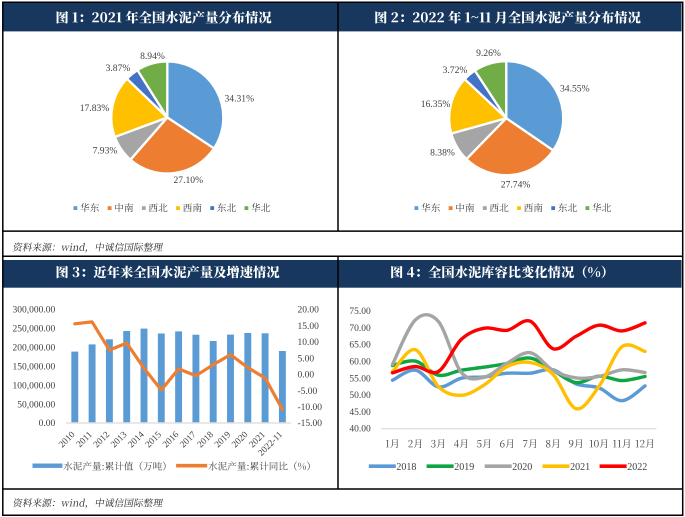 The width and height of the screenshot is (685, 517). I want to click on svg-text: 55.00, so click(360, 379).